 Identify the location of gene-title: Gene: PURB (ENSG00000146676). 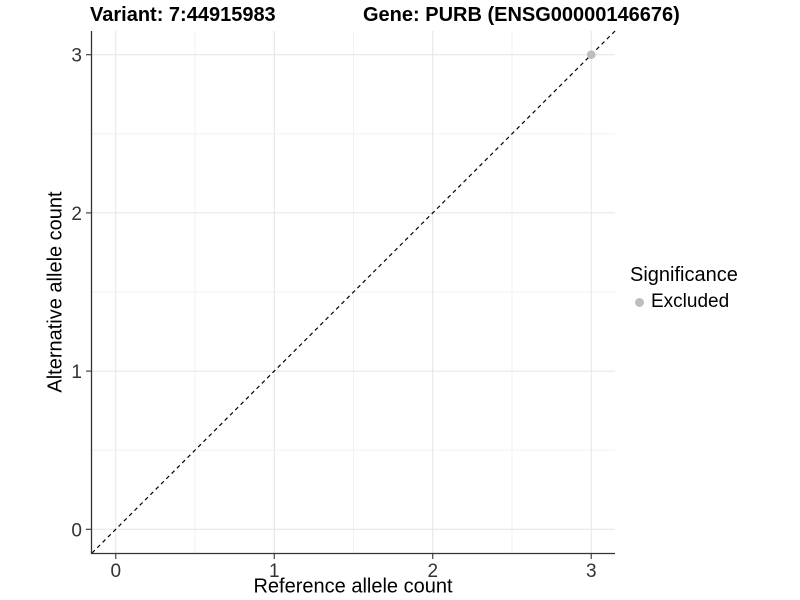
(521, 15).